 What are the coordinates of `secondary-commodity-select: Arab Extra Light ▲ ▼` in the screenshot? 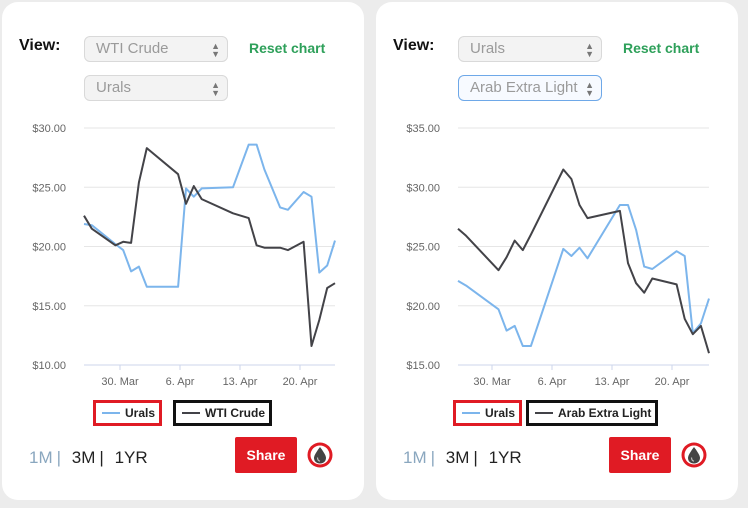 It's located at (530, 88).